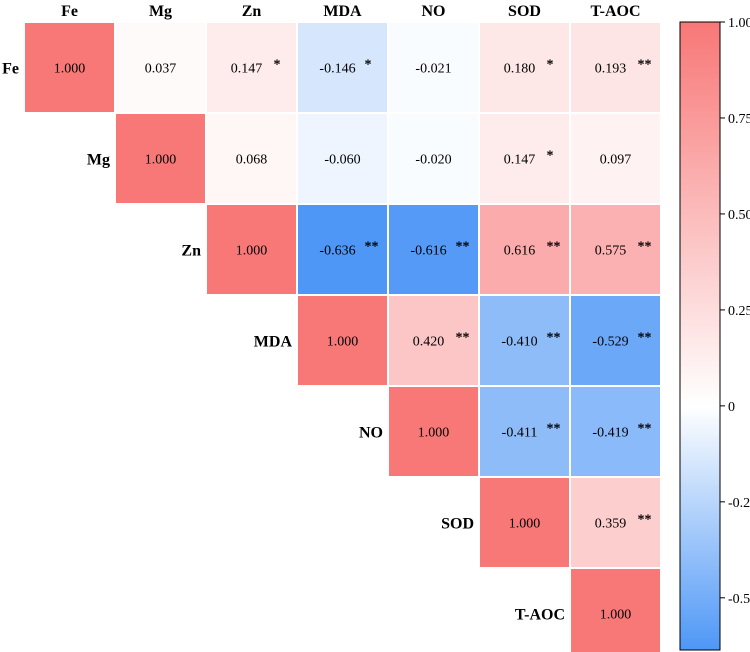 This screenshot has height=652, width=750. I want to click on cell-value: 0.180, so click(520, 69).